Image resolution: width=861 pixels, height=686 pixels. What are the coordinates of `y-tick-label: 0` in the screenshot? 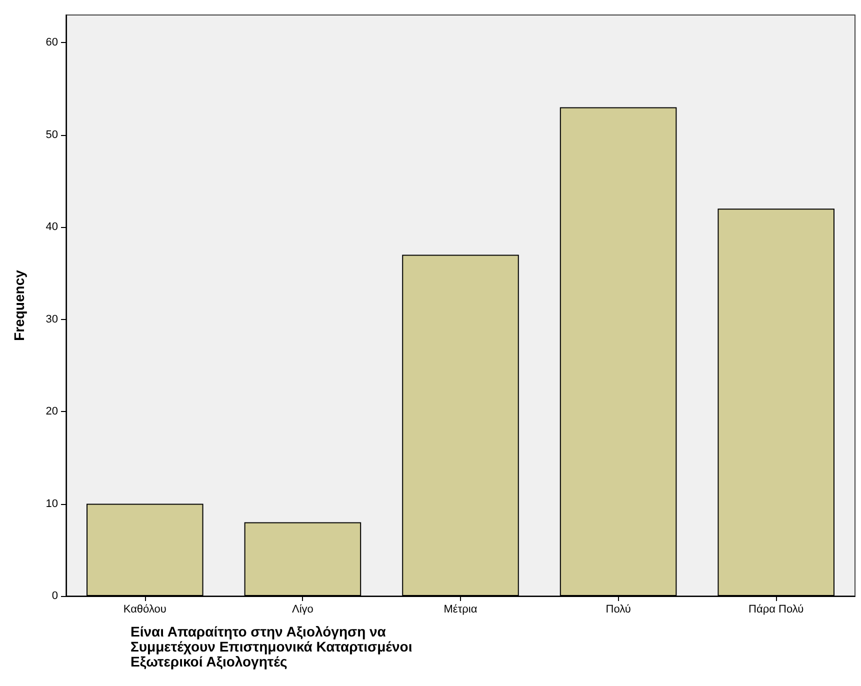 It's located at (55, 596).